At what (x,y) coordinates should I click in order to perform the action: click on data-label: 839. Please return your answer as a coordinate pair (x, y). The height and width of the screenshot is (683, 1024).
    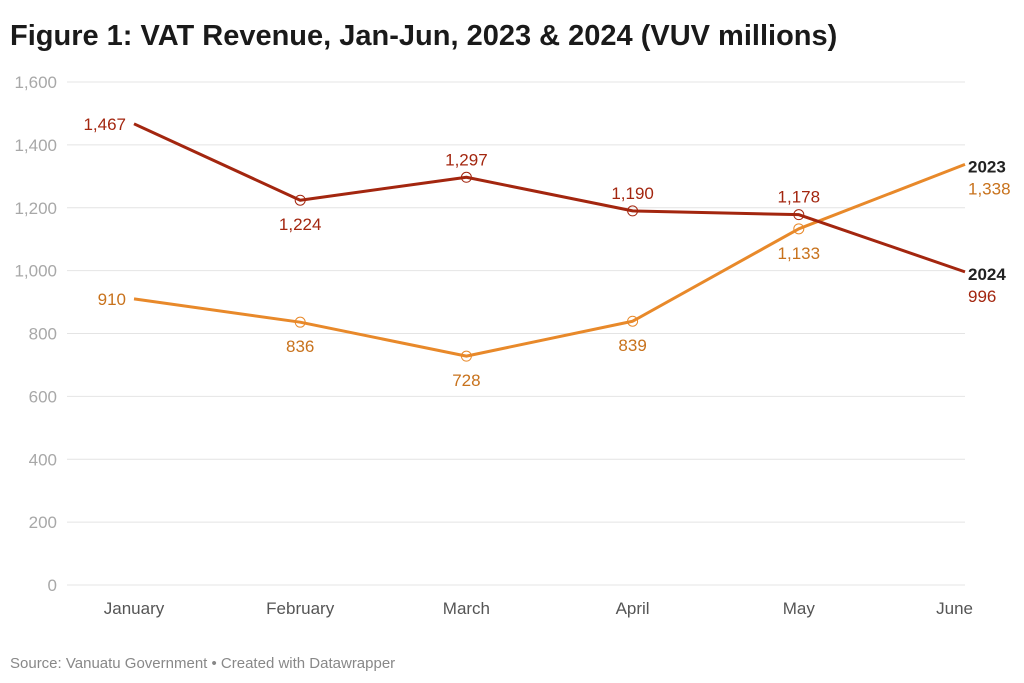
    Looking at the image, I should click on (632, 345).